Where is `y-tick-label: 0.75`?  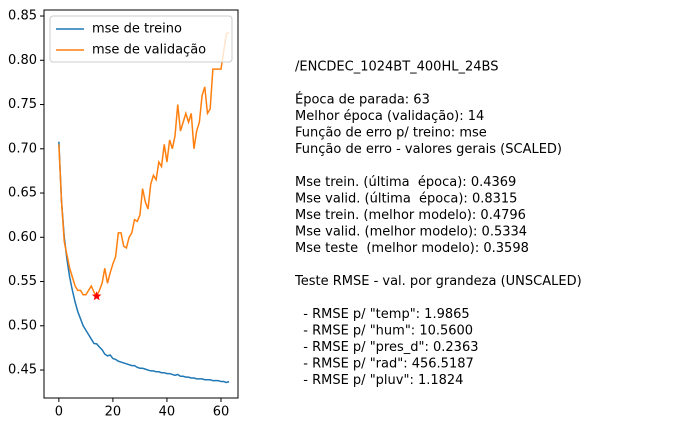
y-tick-label: 0.75 is located at coordinates (22, 104).